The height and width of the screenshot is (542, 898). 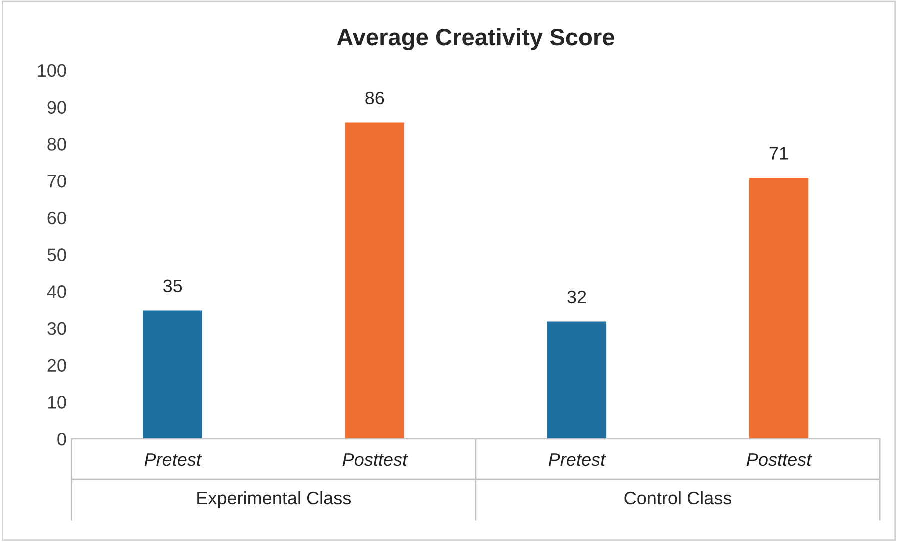 What do you see at coordinates (779, 153) in the screenshot?
I see `data-label: 71` at bounding box center [779, 153].